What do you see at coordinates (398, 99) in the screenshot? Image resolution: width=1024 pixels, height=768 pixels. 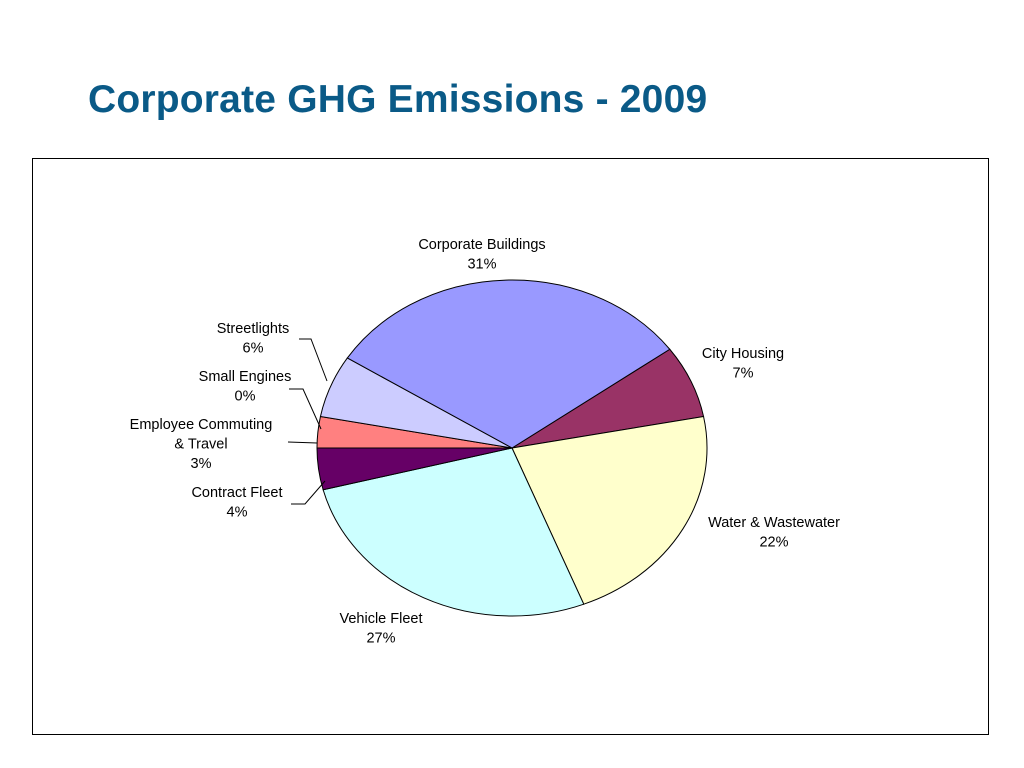 I see `slide-title: Corporate GHG Emissions - 2009` at bounding box center [398, 99].